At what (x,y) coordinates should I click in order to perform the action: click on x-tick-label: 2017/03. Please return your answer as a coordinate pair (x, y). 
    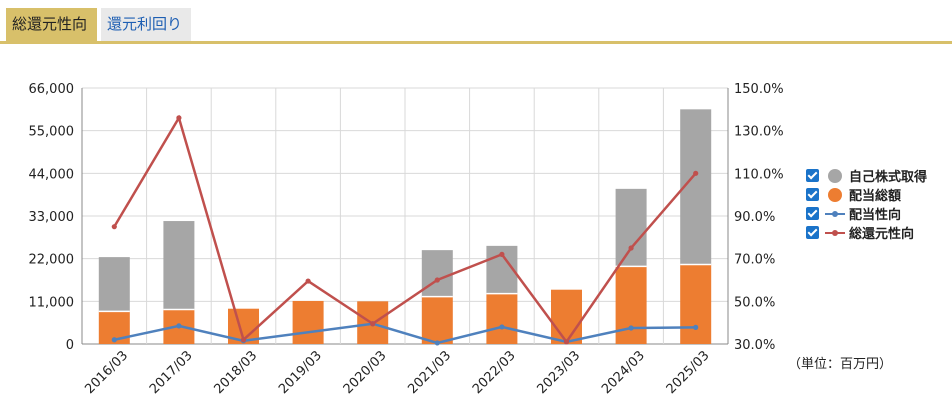
    Looking at the image, I should click on (171, 372).